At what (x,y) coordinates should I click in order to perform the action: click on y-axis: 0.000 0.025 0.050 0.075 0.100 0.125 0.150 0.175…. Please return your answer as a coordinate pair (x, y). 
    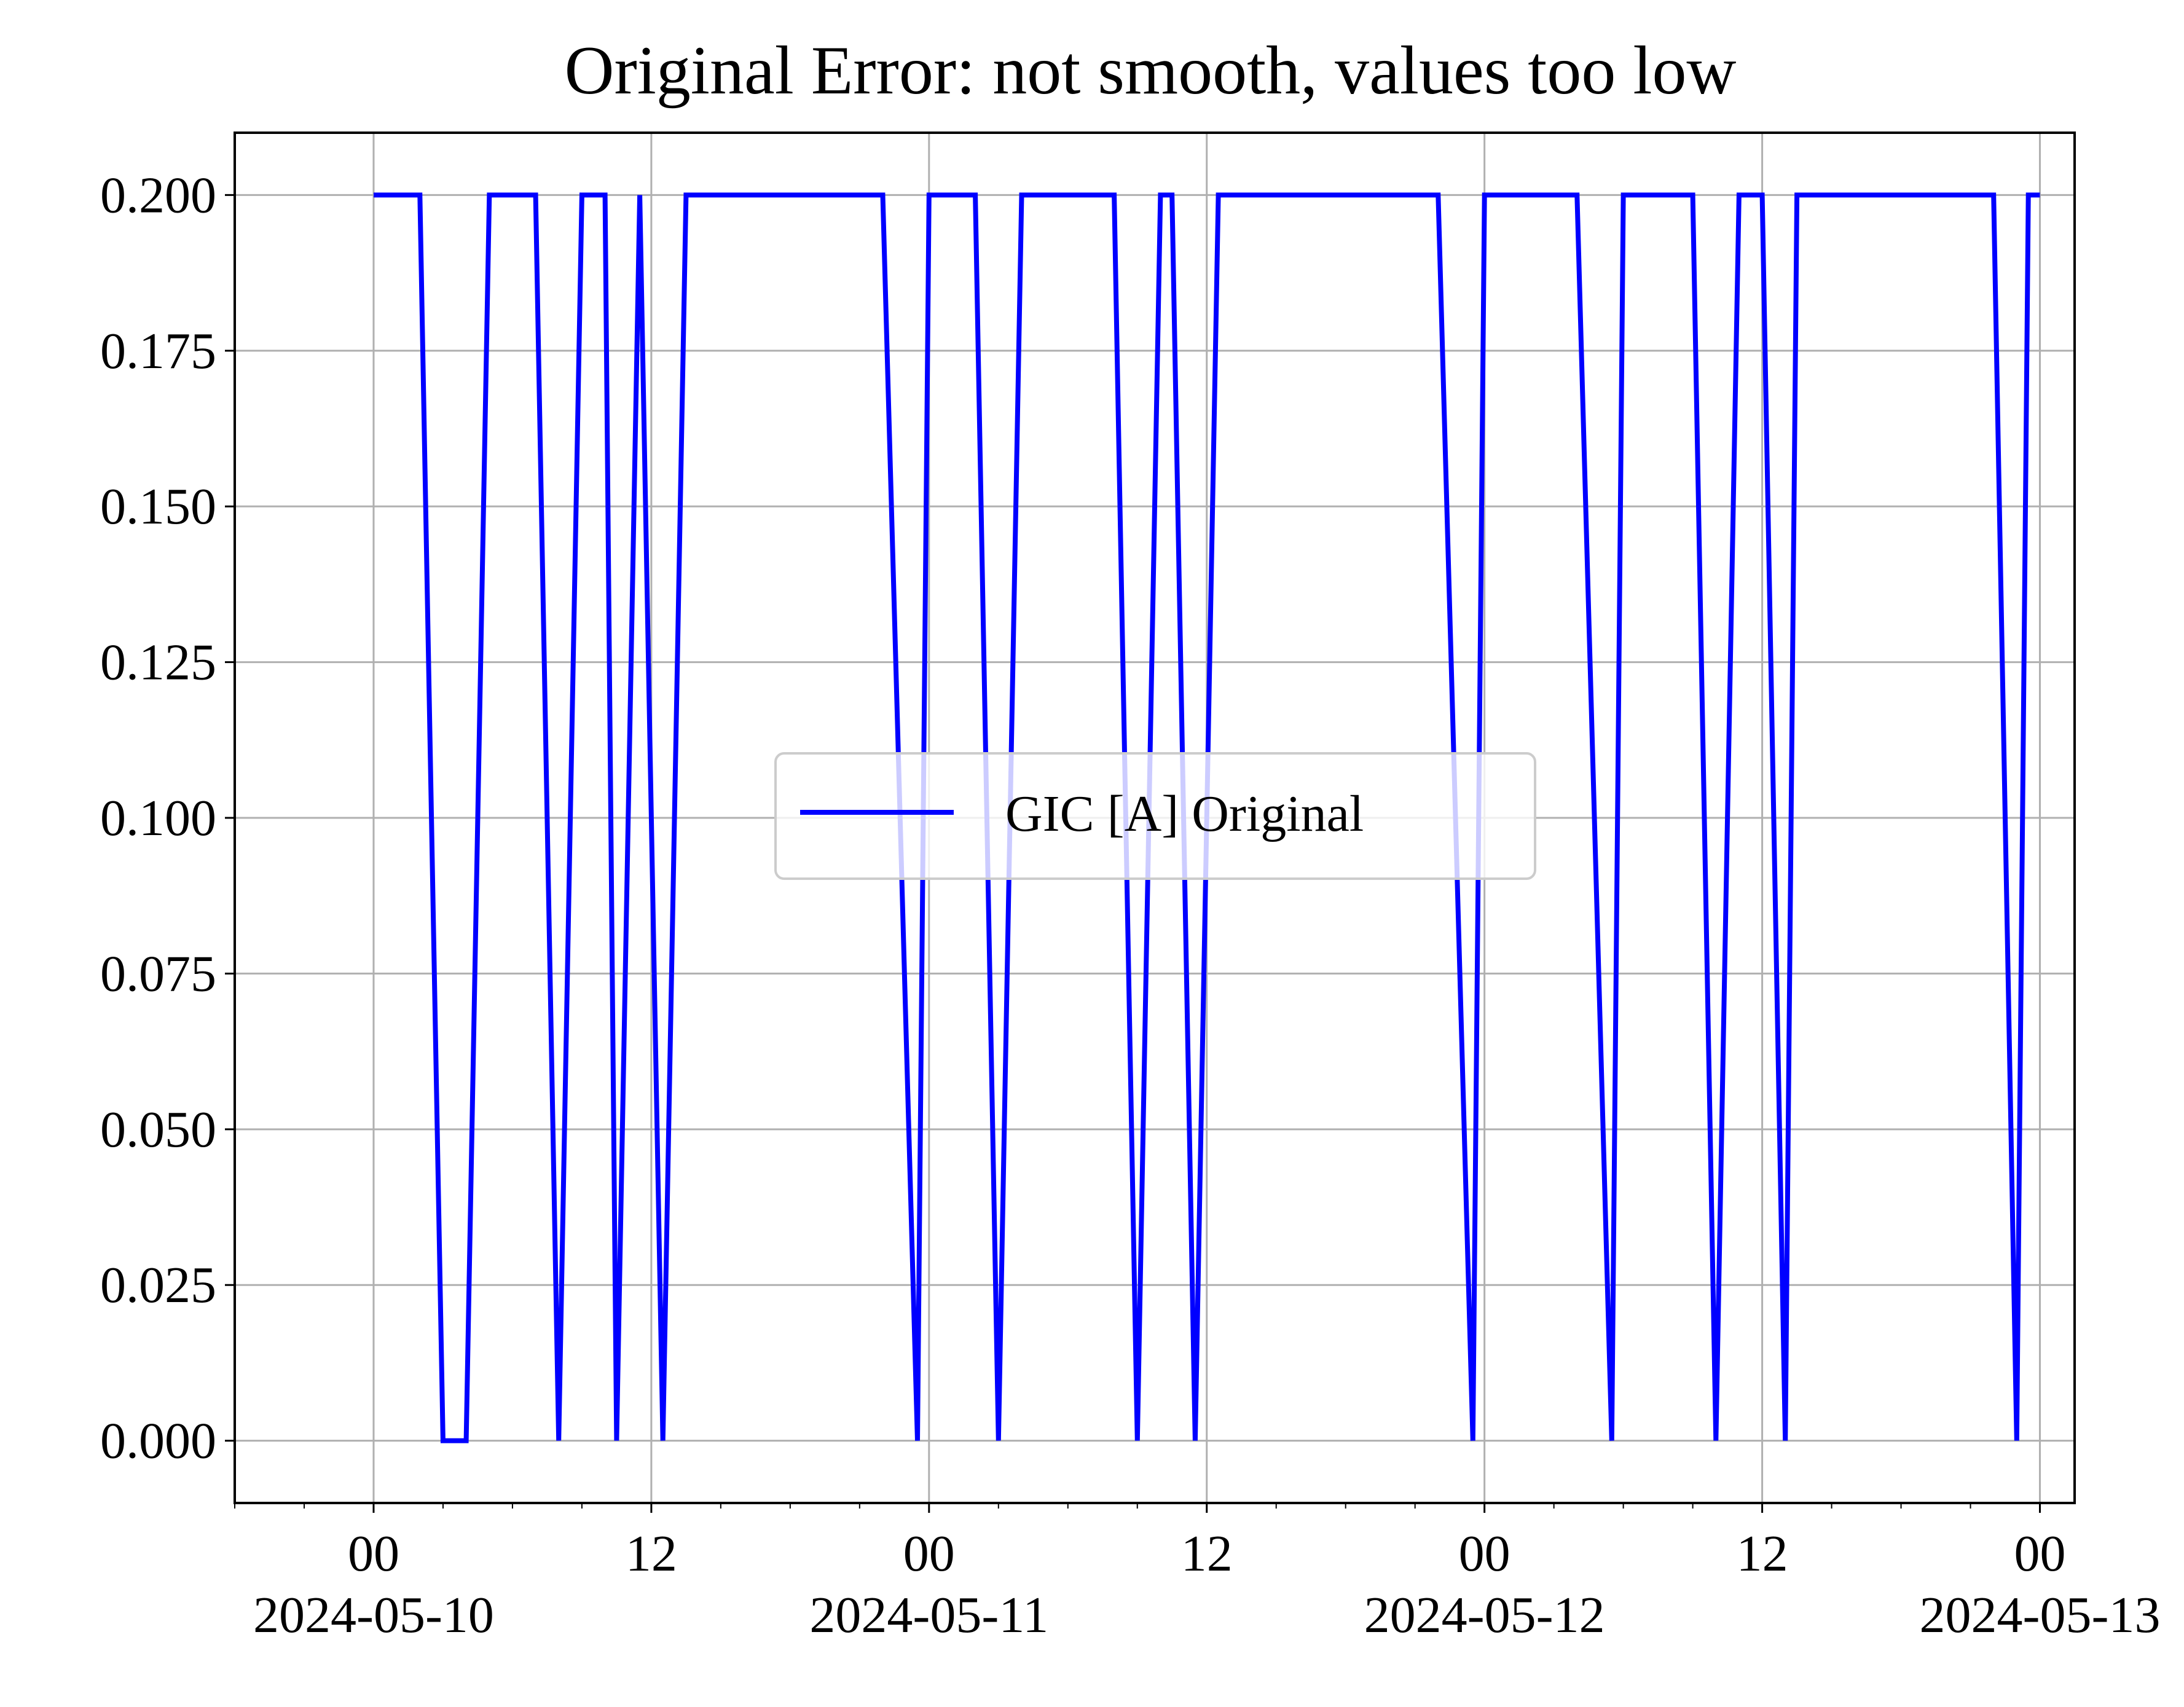
    Looking at the image, I should click on (167, 818).